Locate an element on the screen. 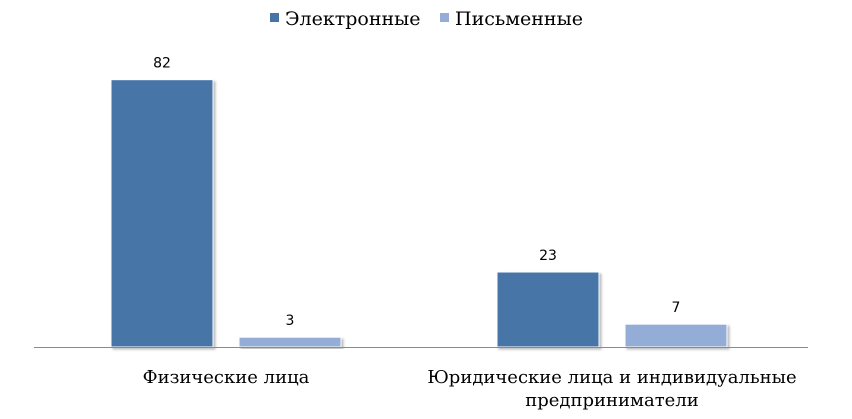 Image resolution: width=852 pixels, height=419 pixels. legend-label-1: Письменные is located at coordinates (519, 19).